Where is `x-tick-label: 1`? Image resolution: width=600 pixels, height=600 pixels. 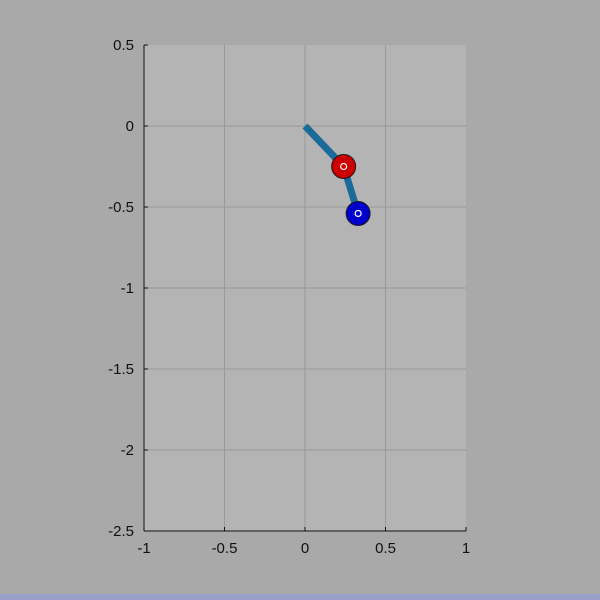 x-tick-label: 1 is located at coordinates (466, 548).